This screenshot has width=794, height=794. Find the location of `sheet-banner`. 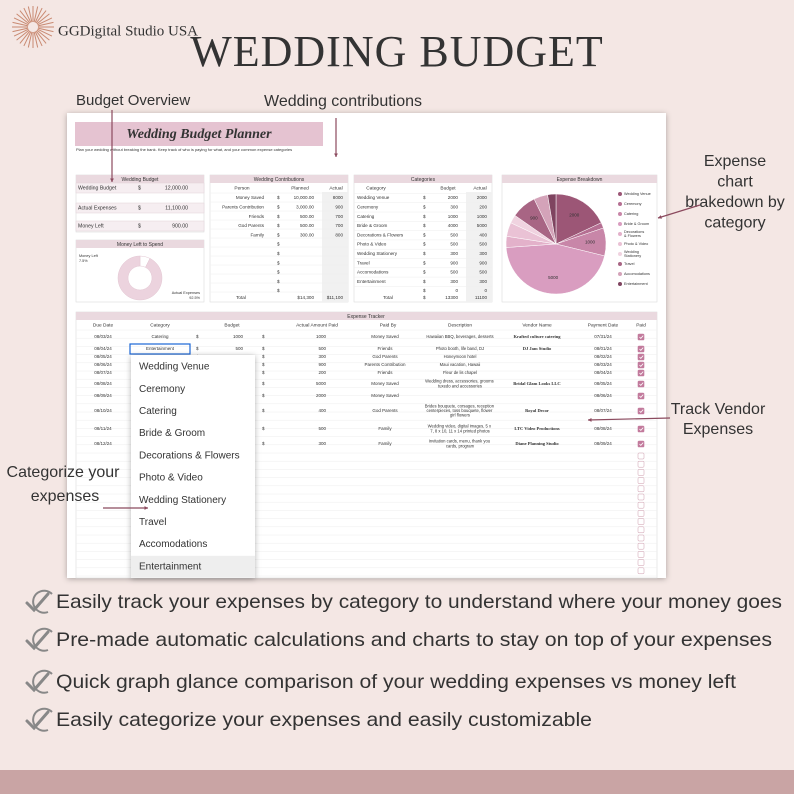

sheet-banner is located at coordinates (199, 134).